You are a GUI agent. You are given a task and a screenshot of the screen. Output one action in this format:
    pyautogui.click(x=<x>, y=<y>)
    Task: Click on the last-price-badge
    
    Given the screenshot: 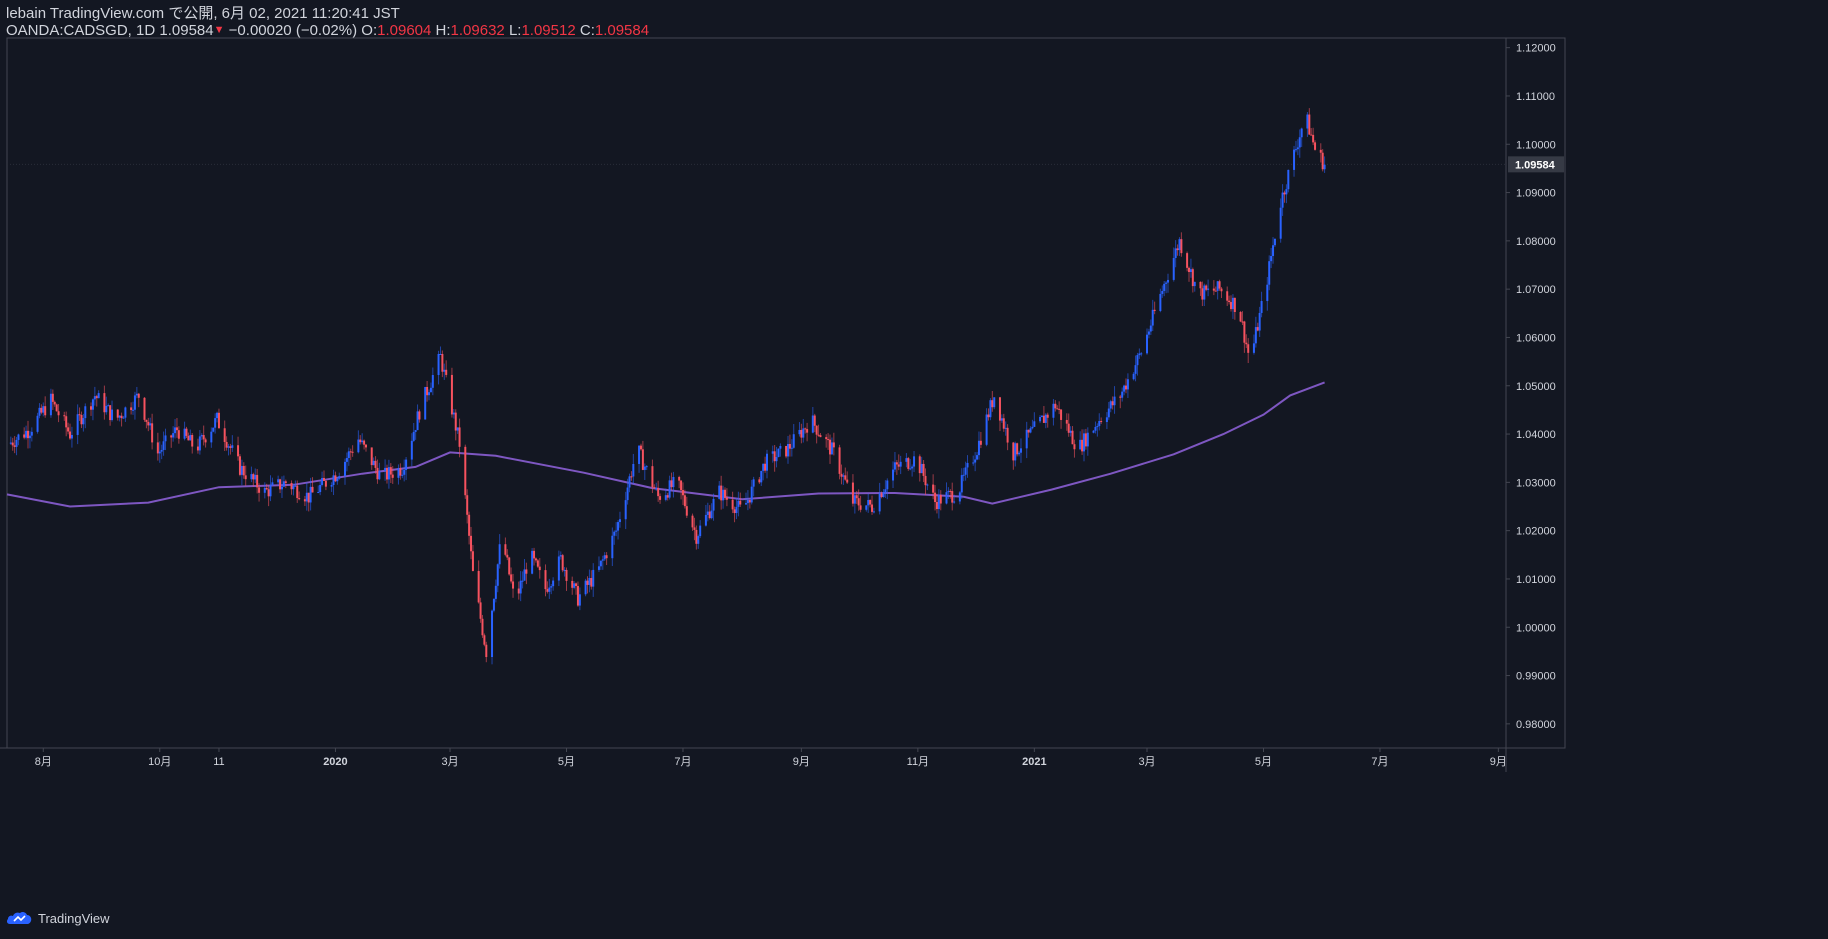 What is the action you would take?
    pyautogui.click(x=1536, y=164)
    